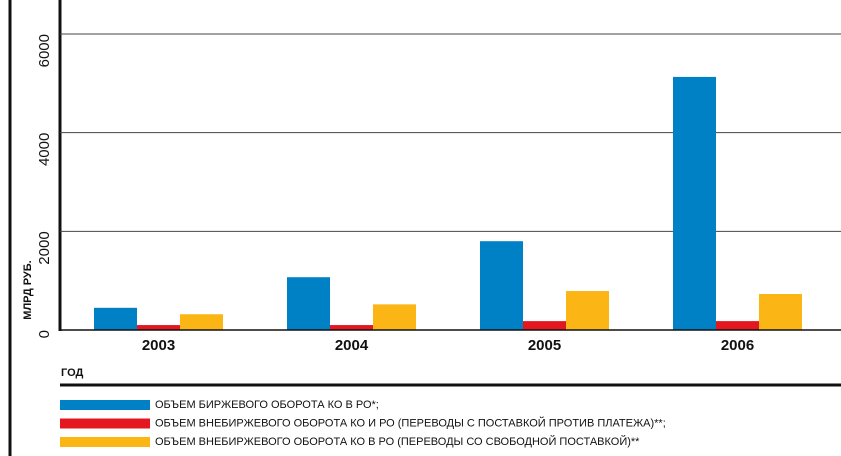 The image size is (841, 456). I want to click on x-tick-label: 2005, so click(544, 345).